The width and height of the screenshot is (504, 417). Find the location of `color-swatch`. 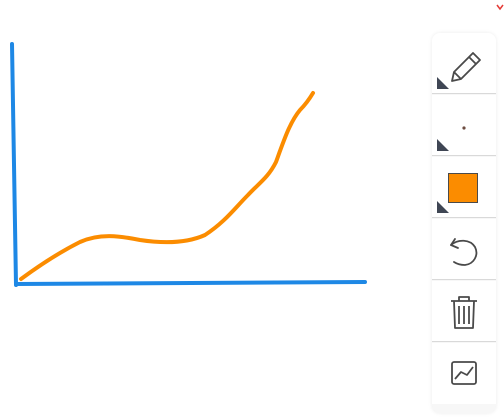

color-swatch is located at coordinates (463, 188).